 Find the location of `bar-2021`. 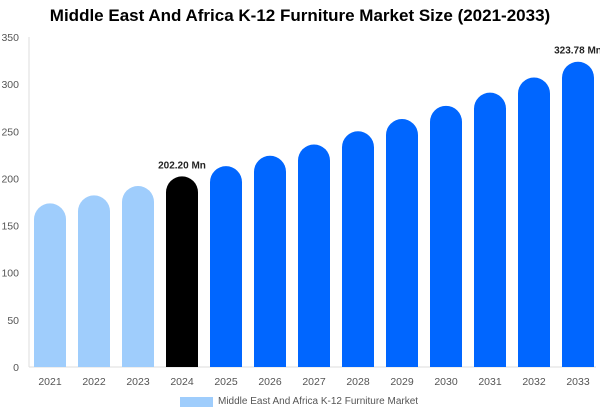

bar-2021 is located at coordinates (50, 285).